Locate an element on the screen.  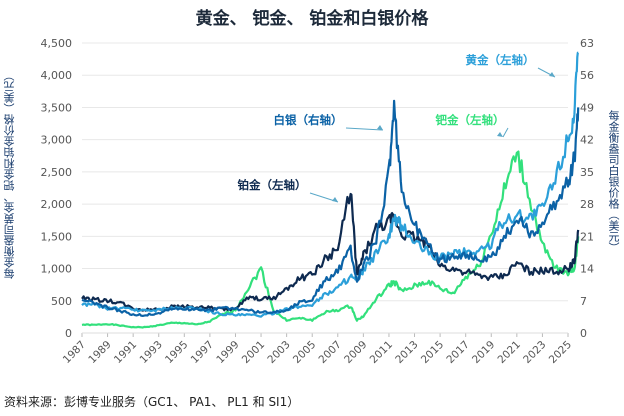
x-tick-label: 2009 is located at coordinates (355, 352).